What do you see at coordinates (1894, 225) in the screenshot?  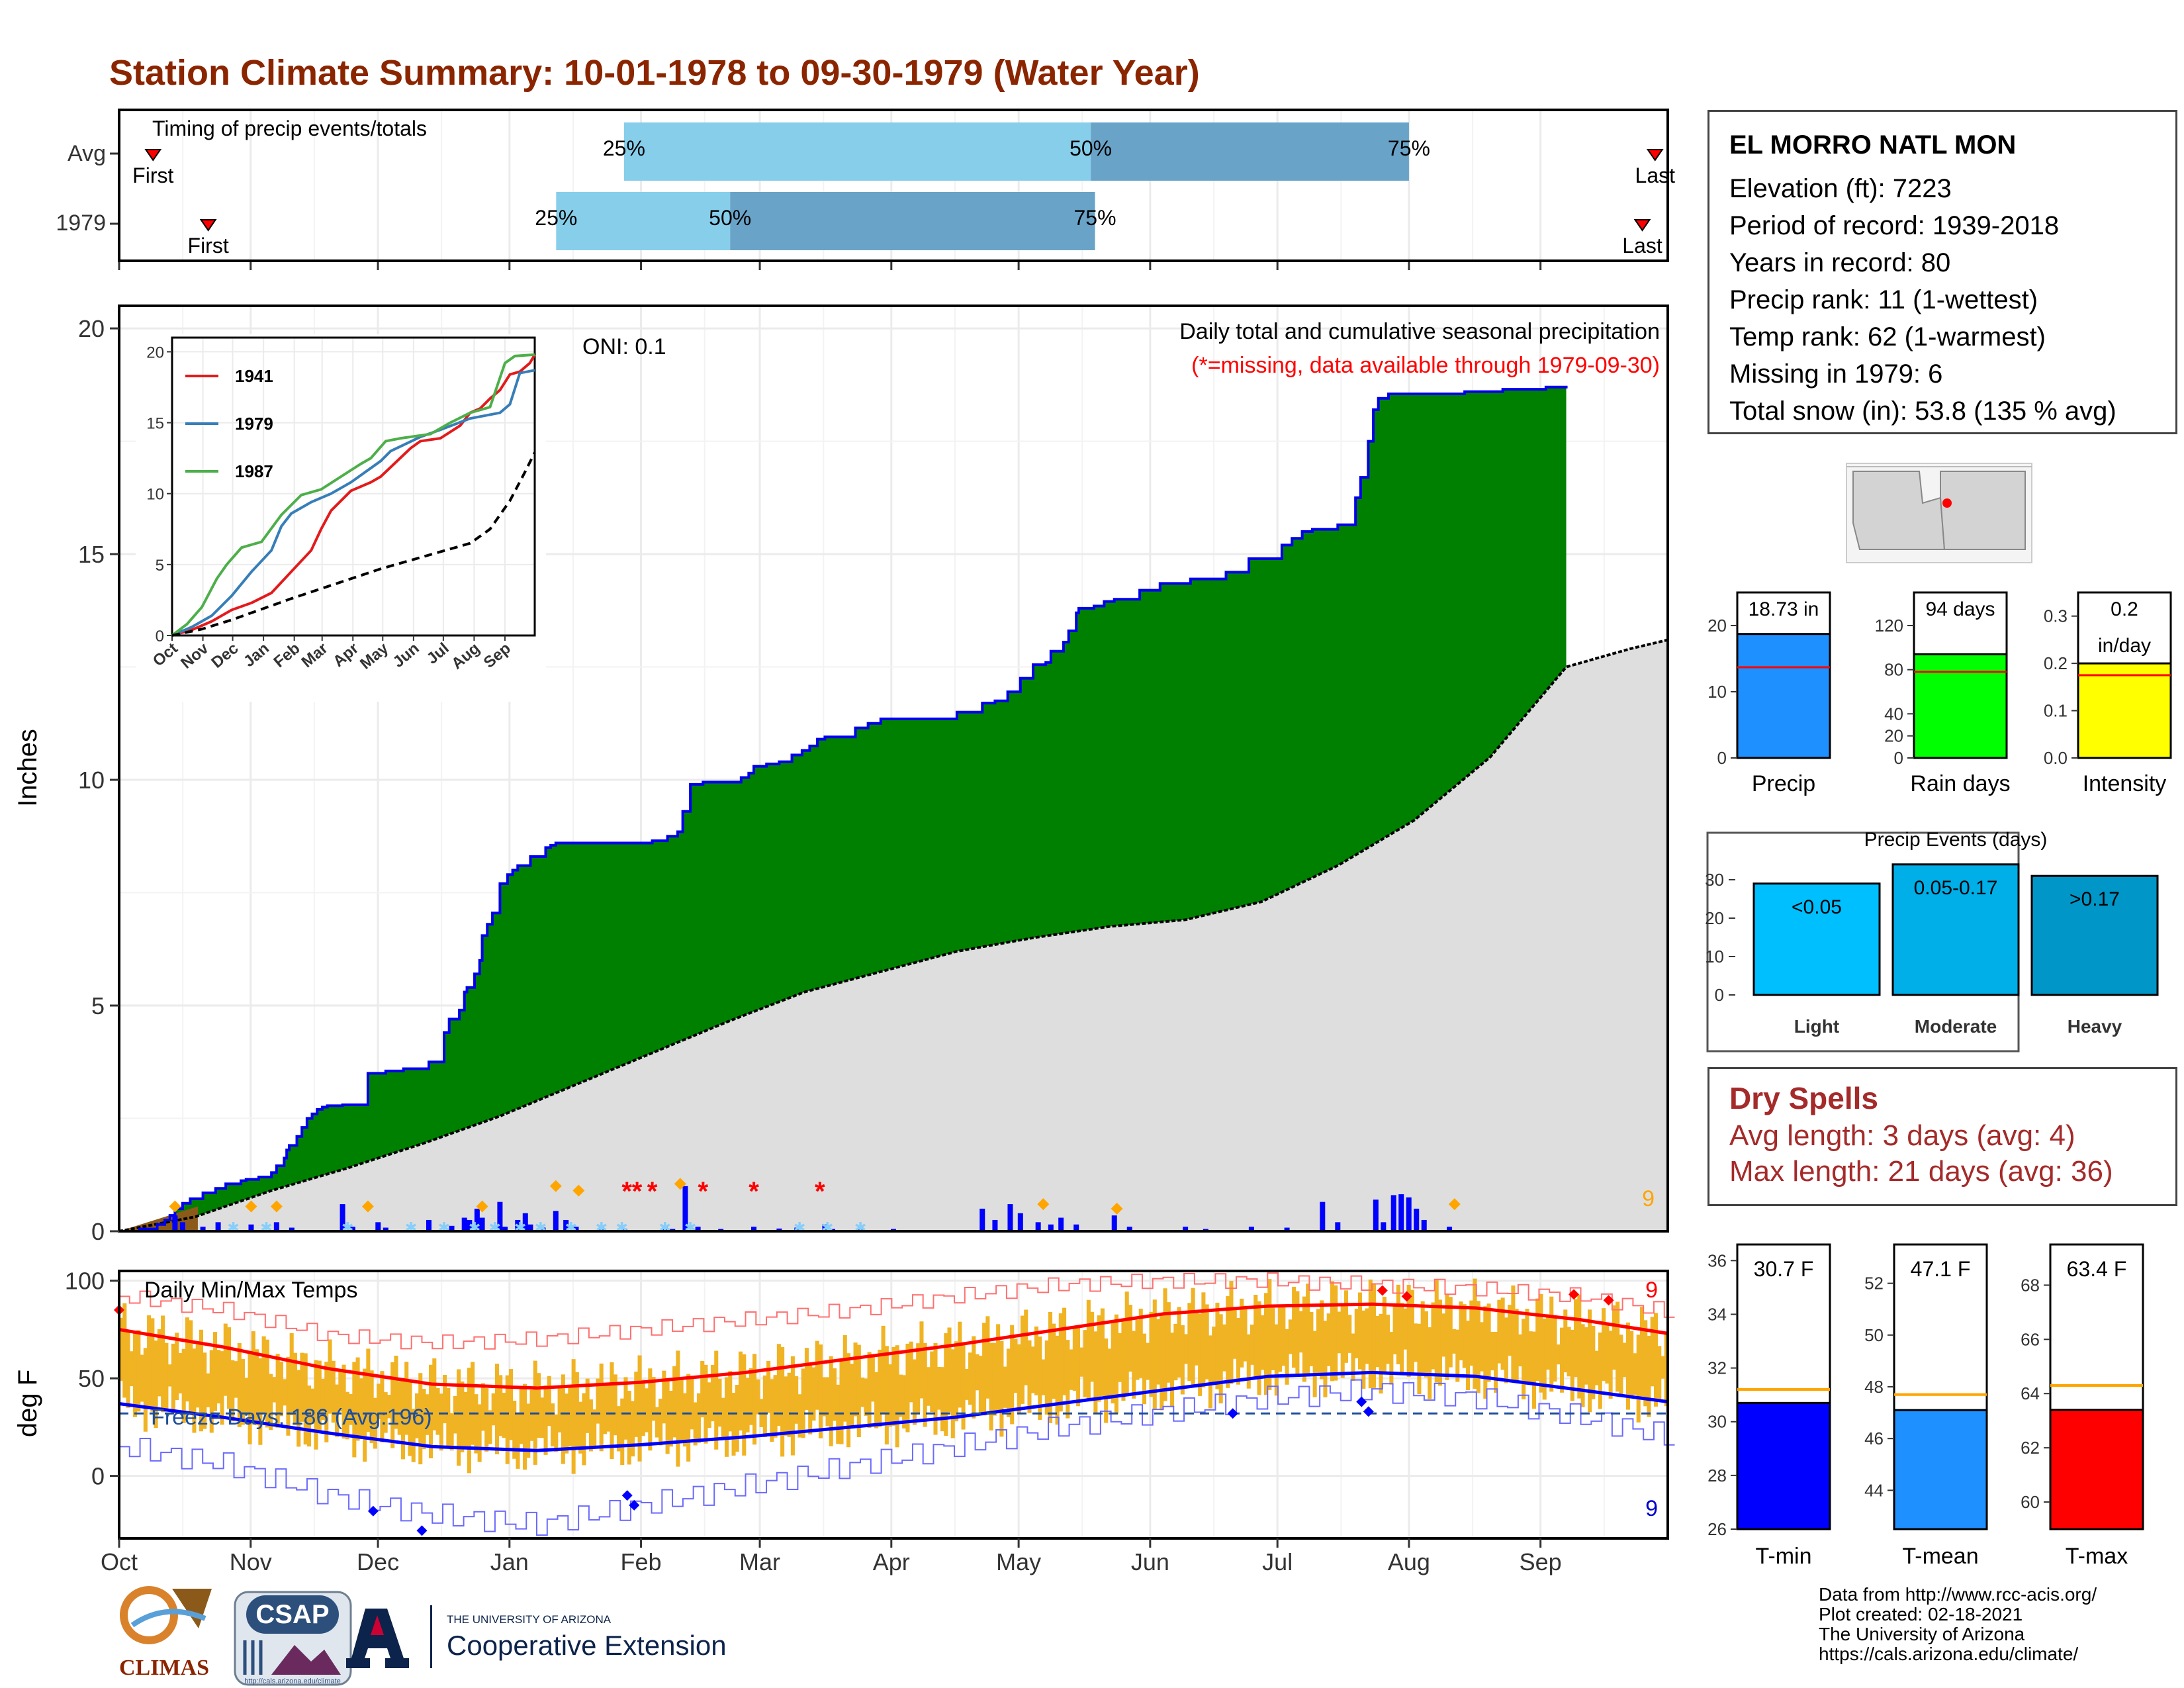 I see `station-period: Period of record: 1939-2018` at bounding box center [1894, 225].